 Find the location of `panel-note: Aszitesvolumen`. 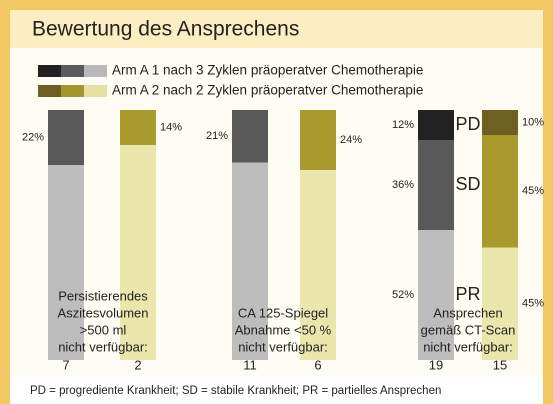

panel-note: Aszitesvolumen is located at coordinates (102, 312).